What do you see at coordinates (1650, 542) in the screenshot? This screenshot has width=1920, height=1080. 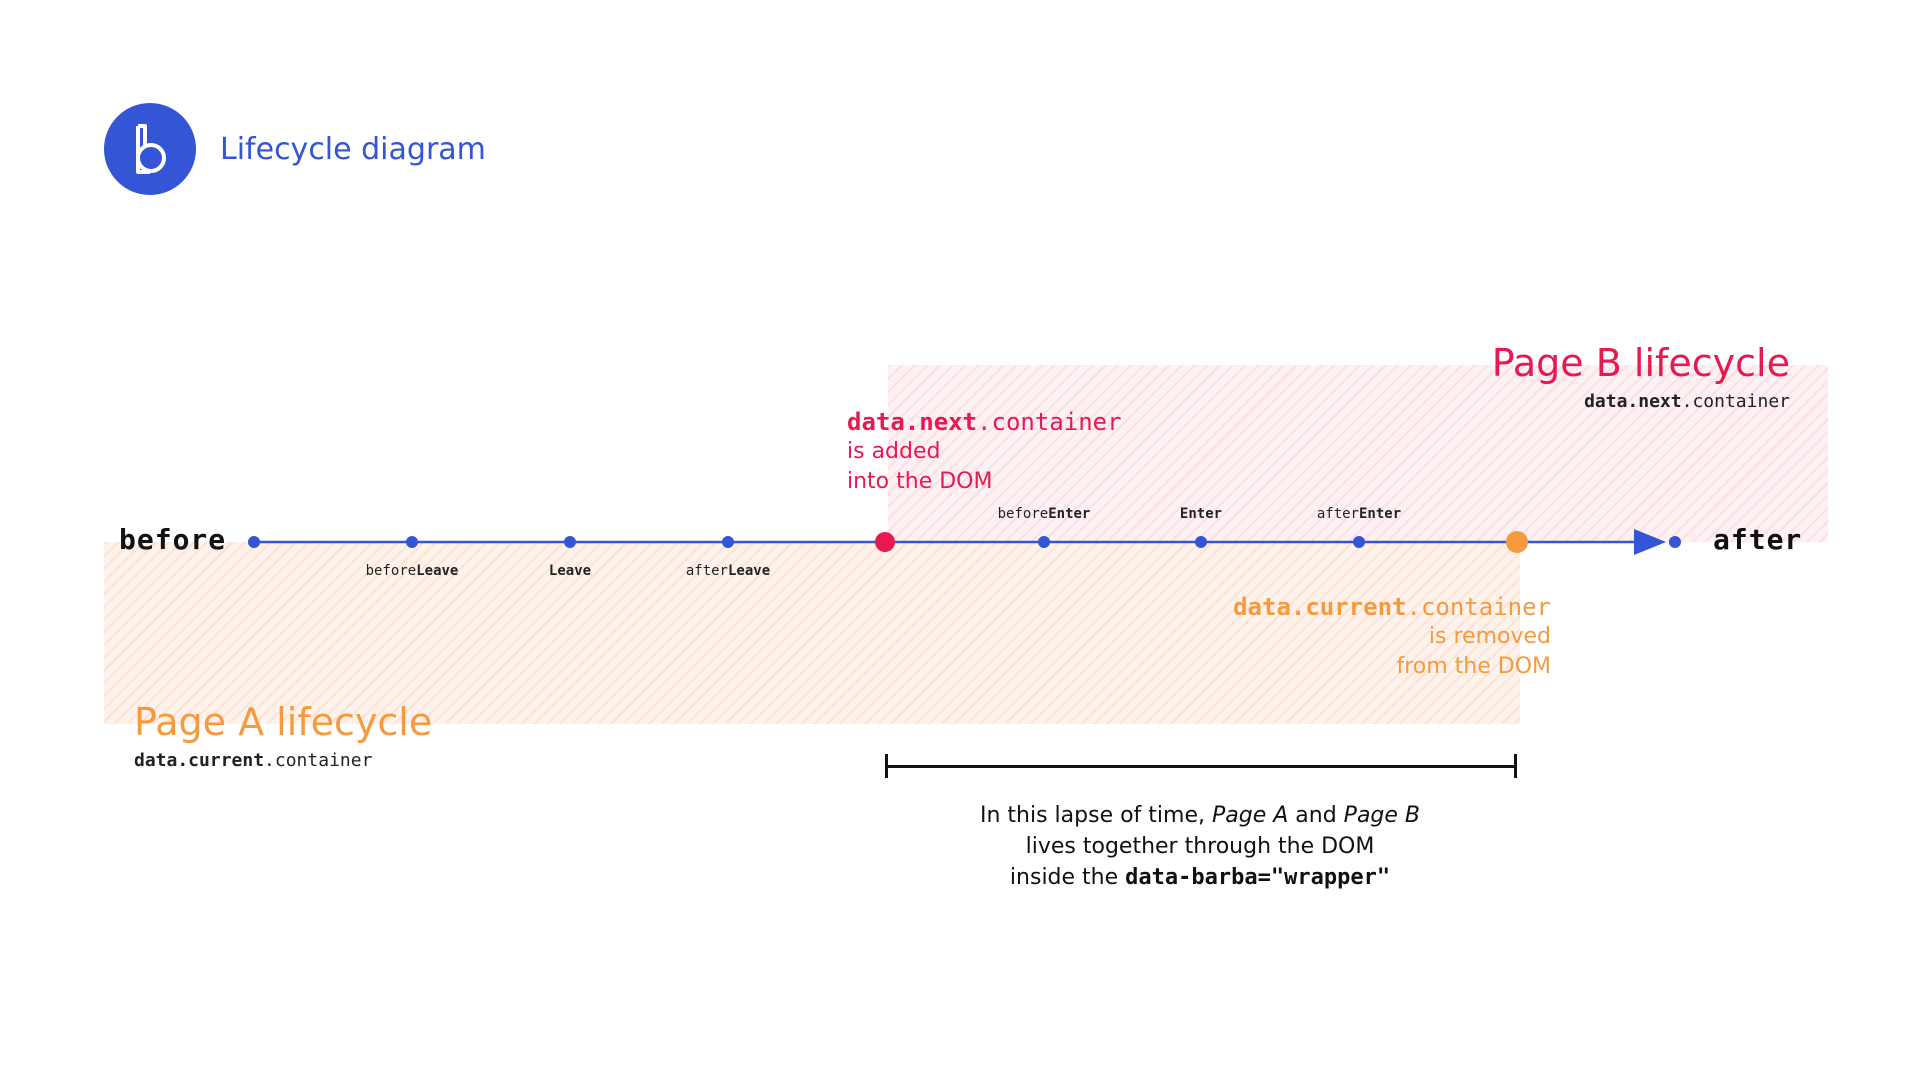 I see `timeline-arrowhead` at bounding box center [1650, 542].